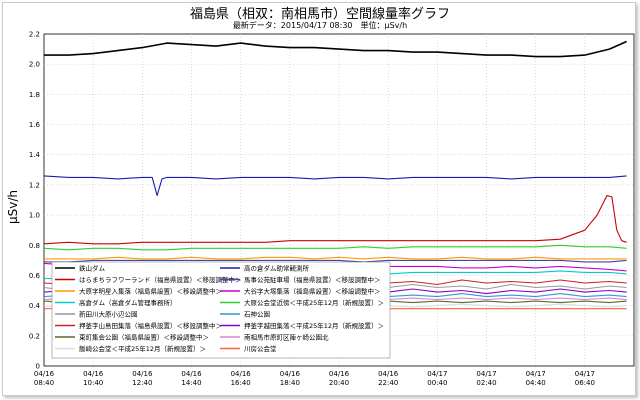 This screenshot has width=640, height=400. I want to click on y-tick-label: 1.6, so click(35, 125).